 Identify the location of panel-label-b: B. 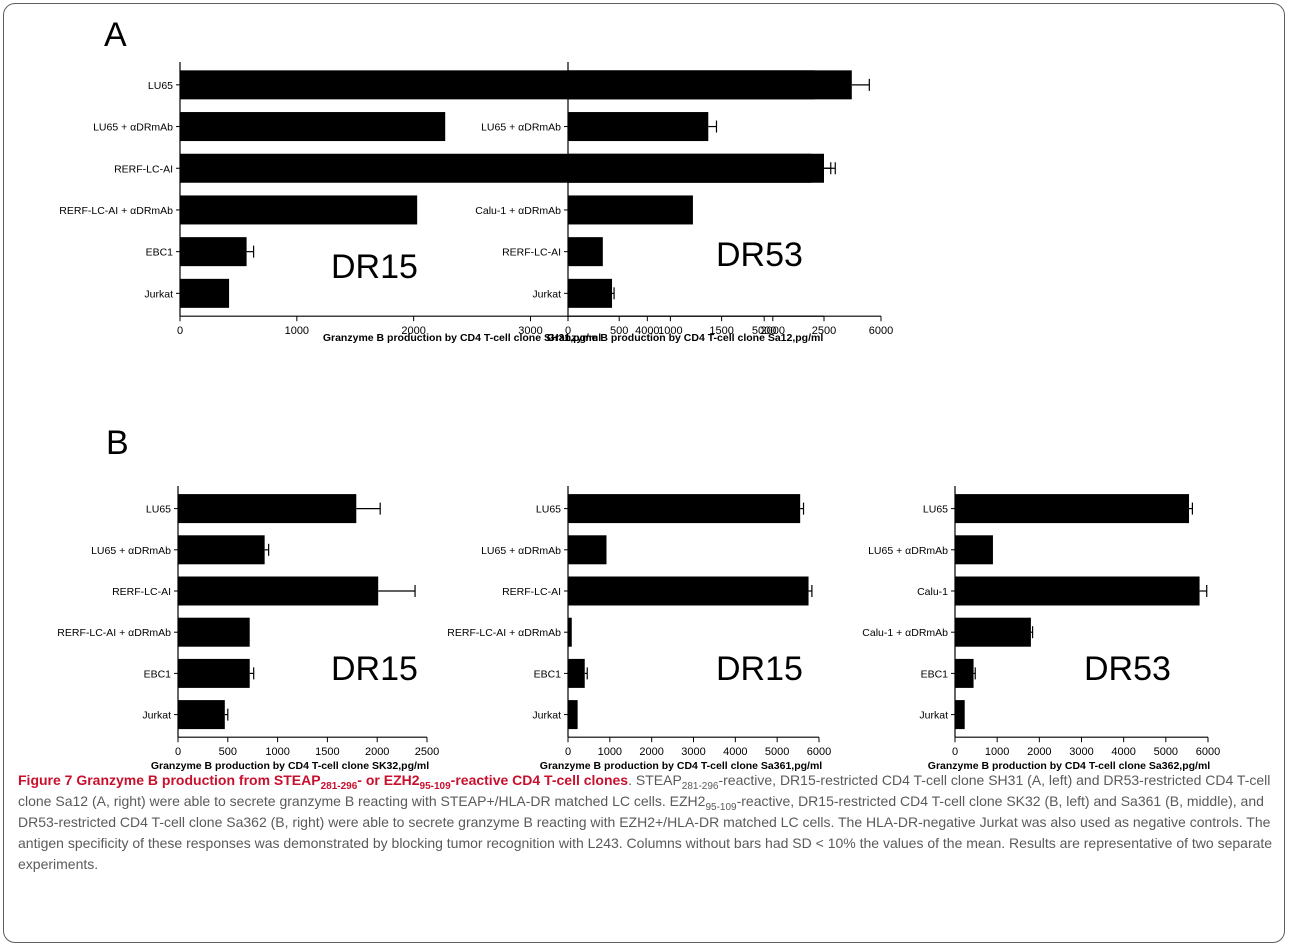
(117, 443).